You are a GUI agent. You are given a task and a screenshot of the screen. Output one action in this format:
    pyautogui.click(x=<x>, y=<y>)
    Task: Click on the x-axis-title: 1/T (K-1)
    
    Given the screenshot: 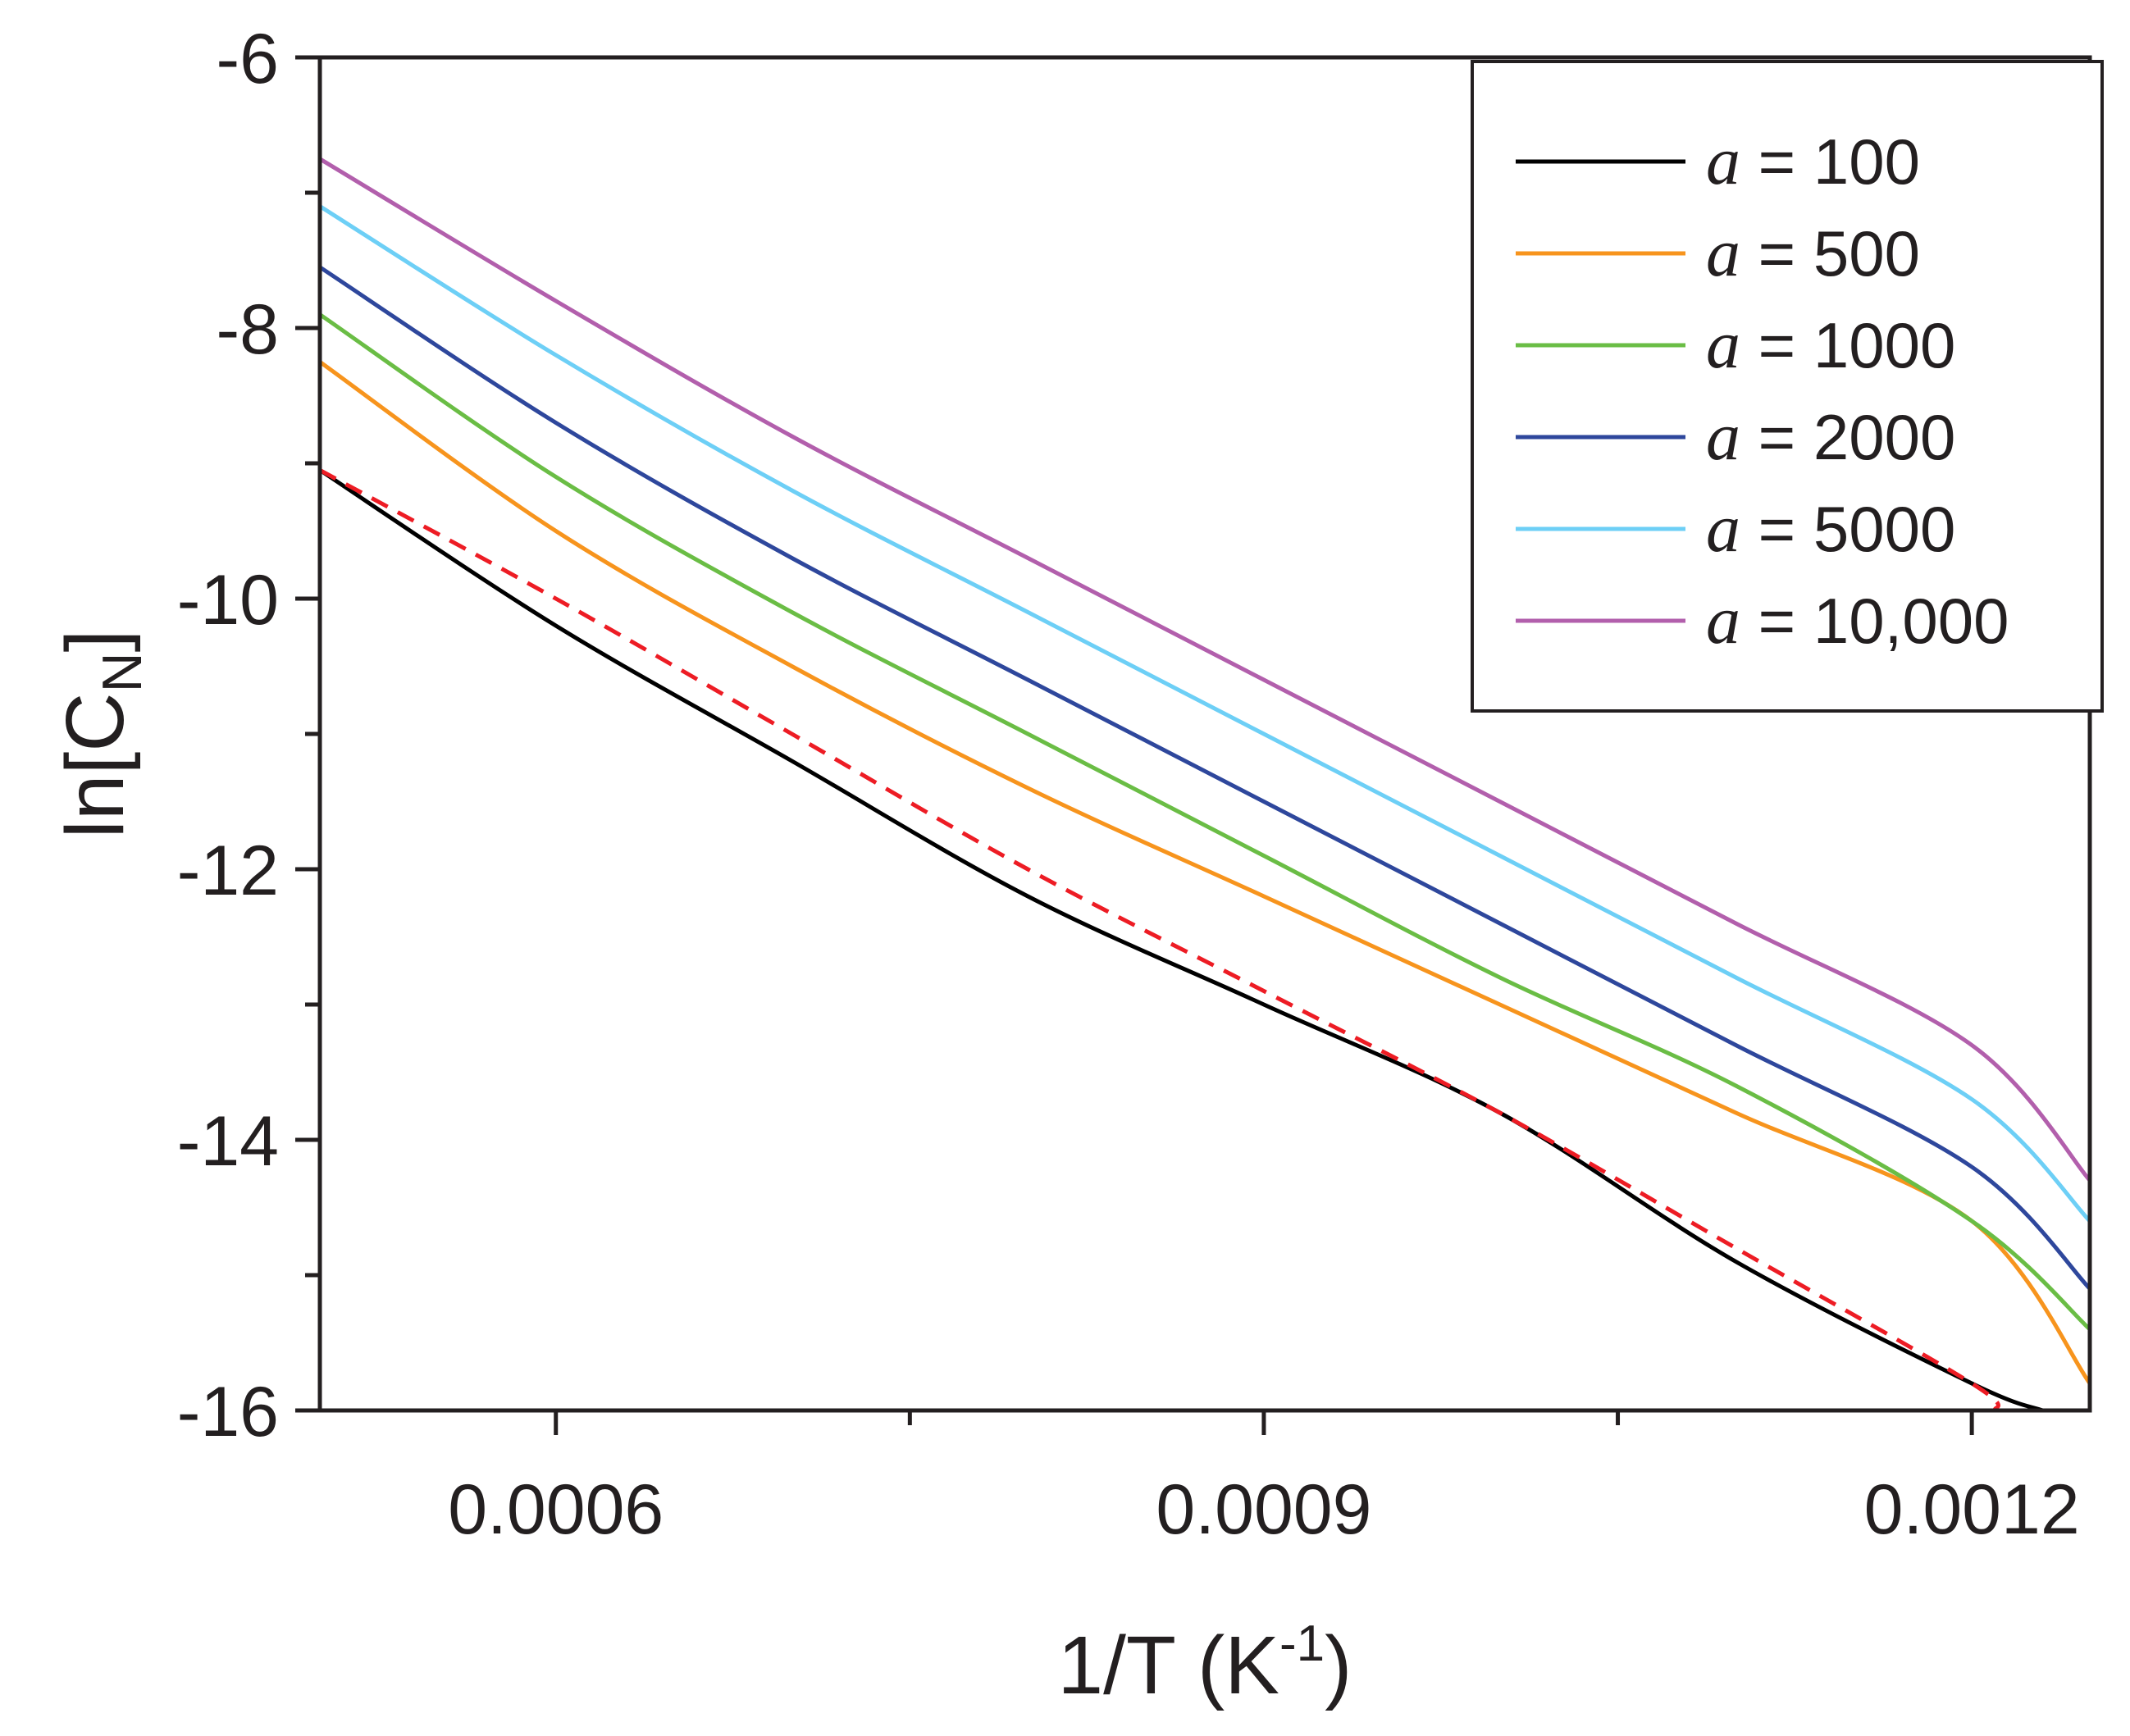 What is the action you would take?
    pyautogui.click(x=1205, y=1663)
    